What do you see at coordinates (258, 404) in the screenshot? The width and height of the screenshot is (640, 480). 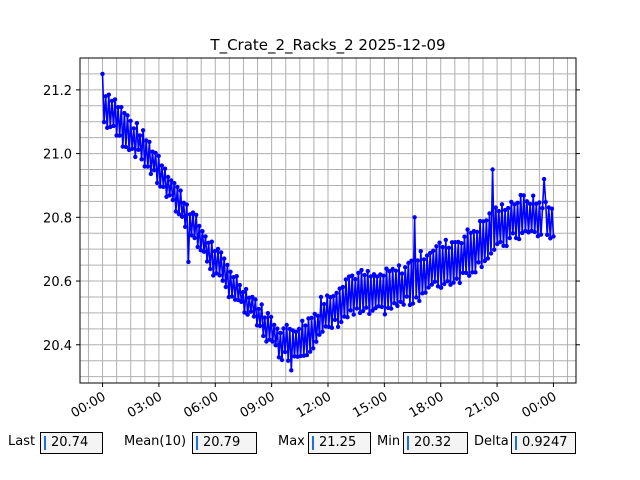 I see `x-tick-label: 09:00` at bounding box center [258, 404].